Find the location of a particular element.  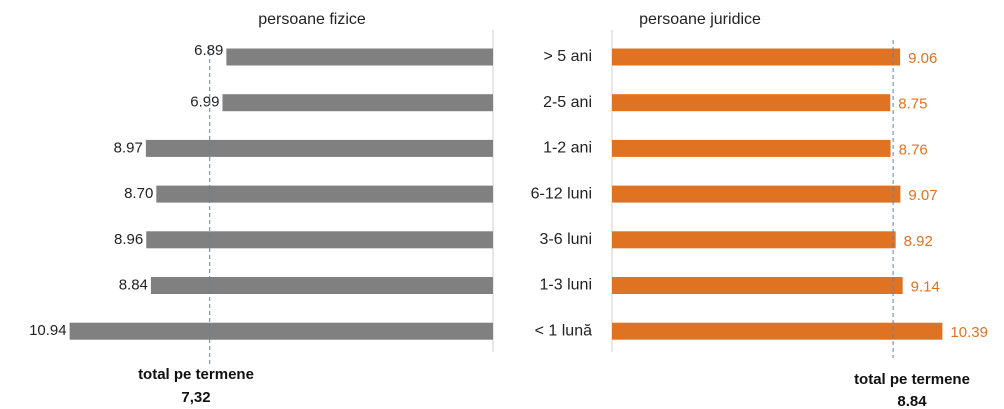

category-label: 2-5 ani is located at coordinates (567, 102).